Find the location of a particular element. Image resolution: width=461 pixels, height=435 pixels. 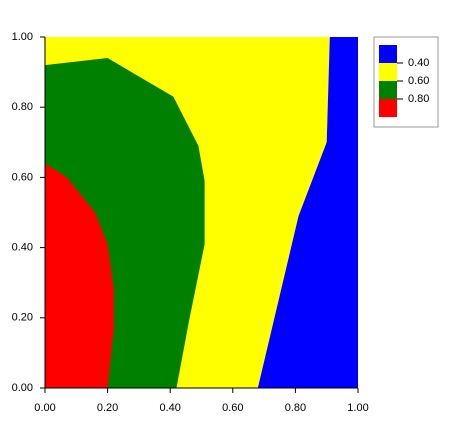

x-tick-label: 0.20 is located at coordinates (107, 408).